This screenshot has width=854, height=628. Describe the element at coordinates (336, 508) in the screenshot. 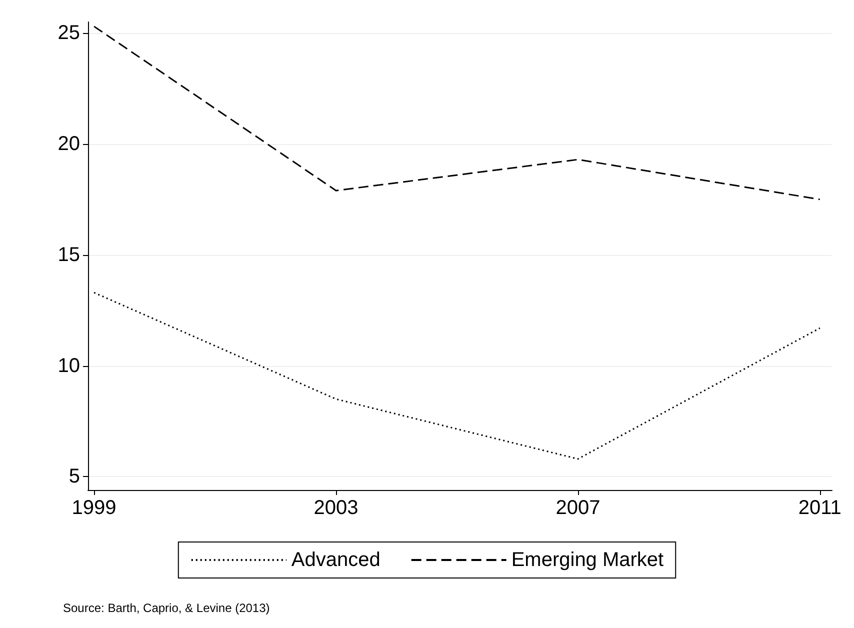

I see `x-tick-label: 2003` at that location.